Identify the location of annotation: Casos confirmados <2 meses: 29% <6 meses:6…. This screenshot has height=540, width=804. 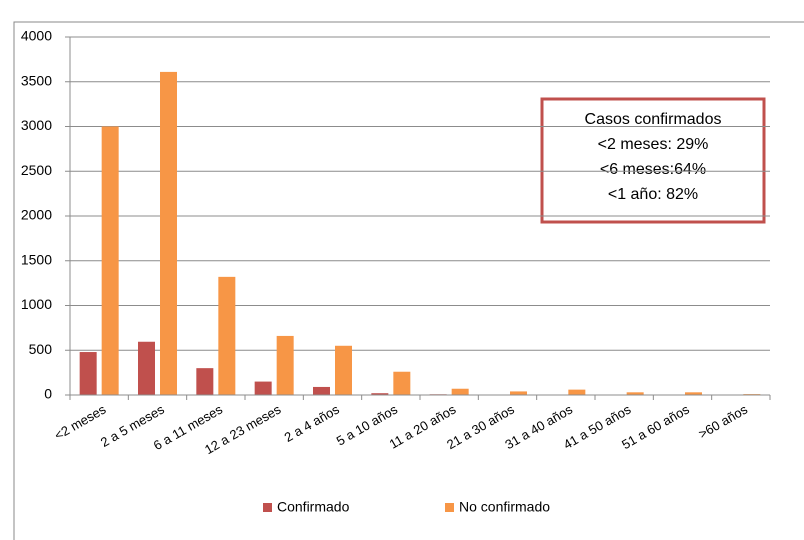
(653, 160).